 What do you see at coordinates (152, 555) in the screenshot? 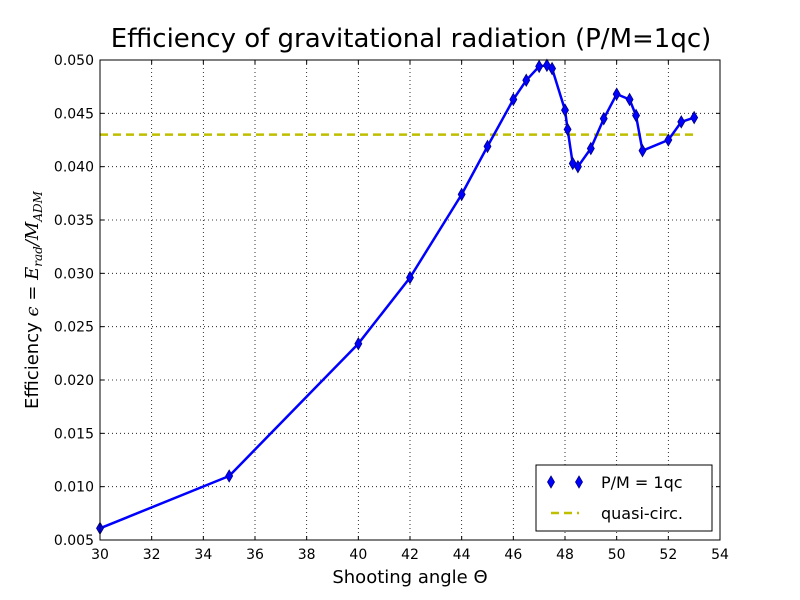
I see `x-tick-label: 32` at bounding box center [152, 555].